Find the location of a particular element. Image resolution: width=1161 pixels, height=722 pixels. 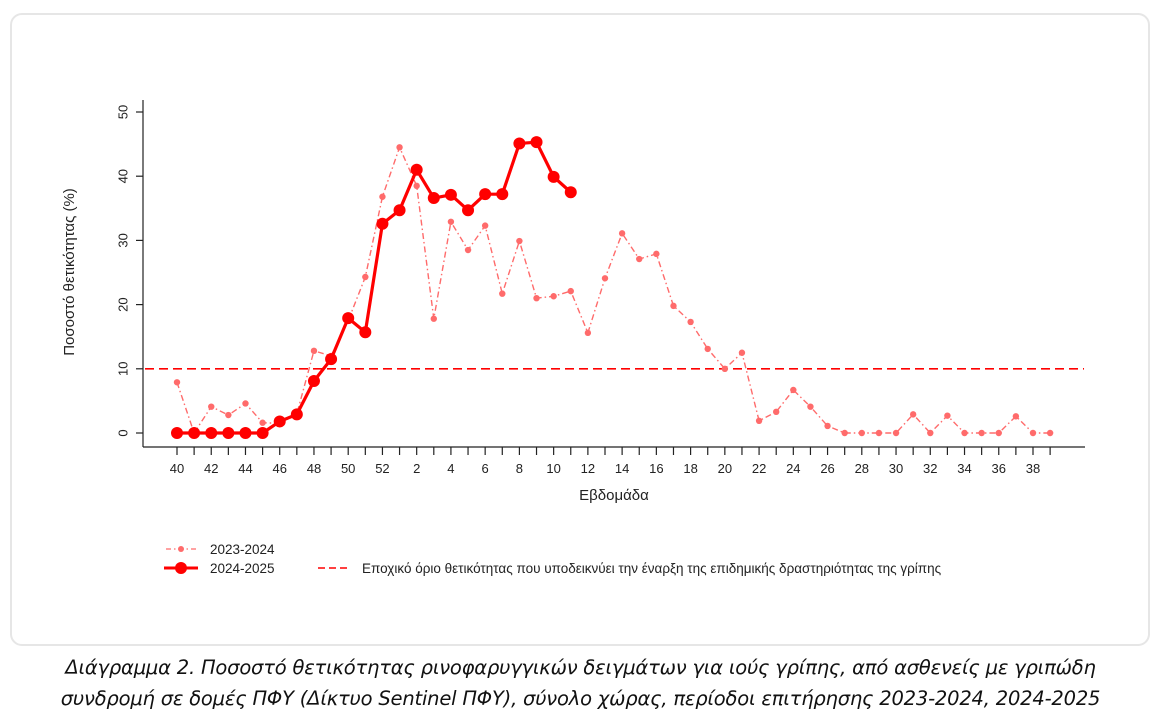

x-tick-label: 46 is located at coordinates (279, 468).